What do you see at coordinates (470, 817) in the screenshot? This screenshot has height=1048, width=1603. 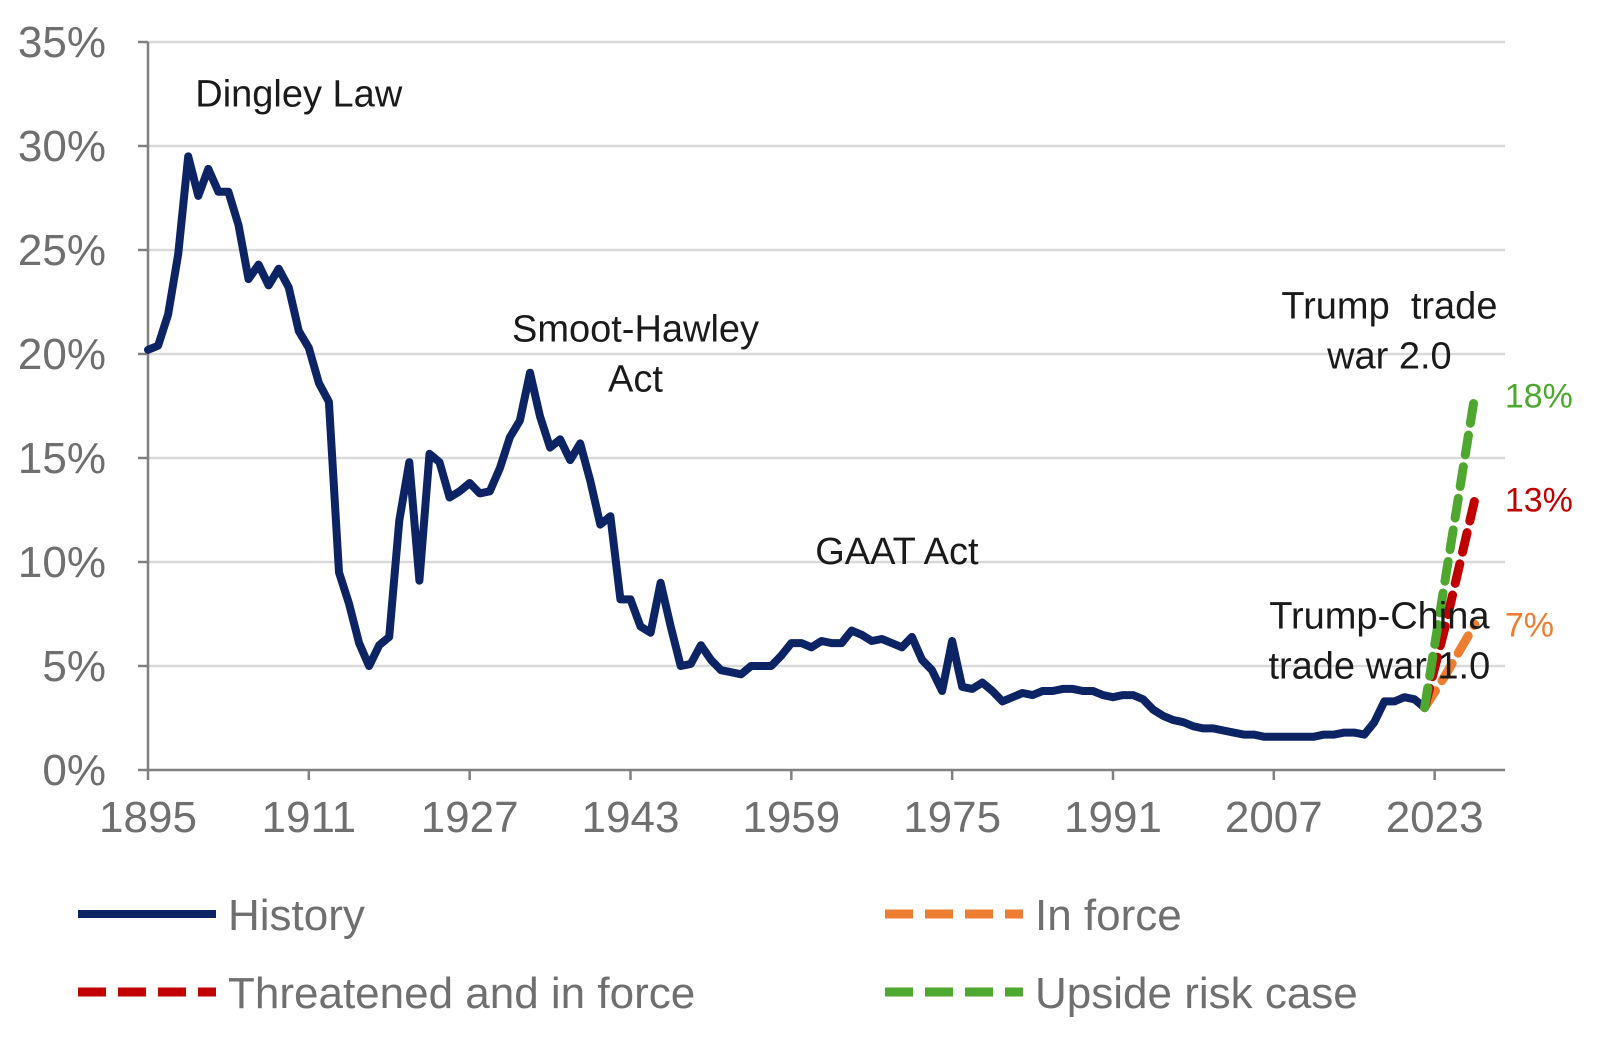 I see `x-tick-label: 1927` at bounding box center [470, 817].